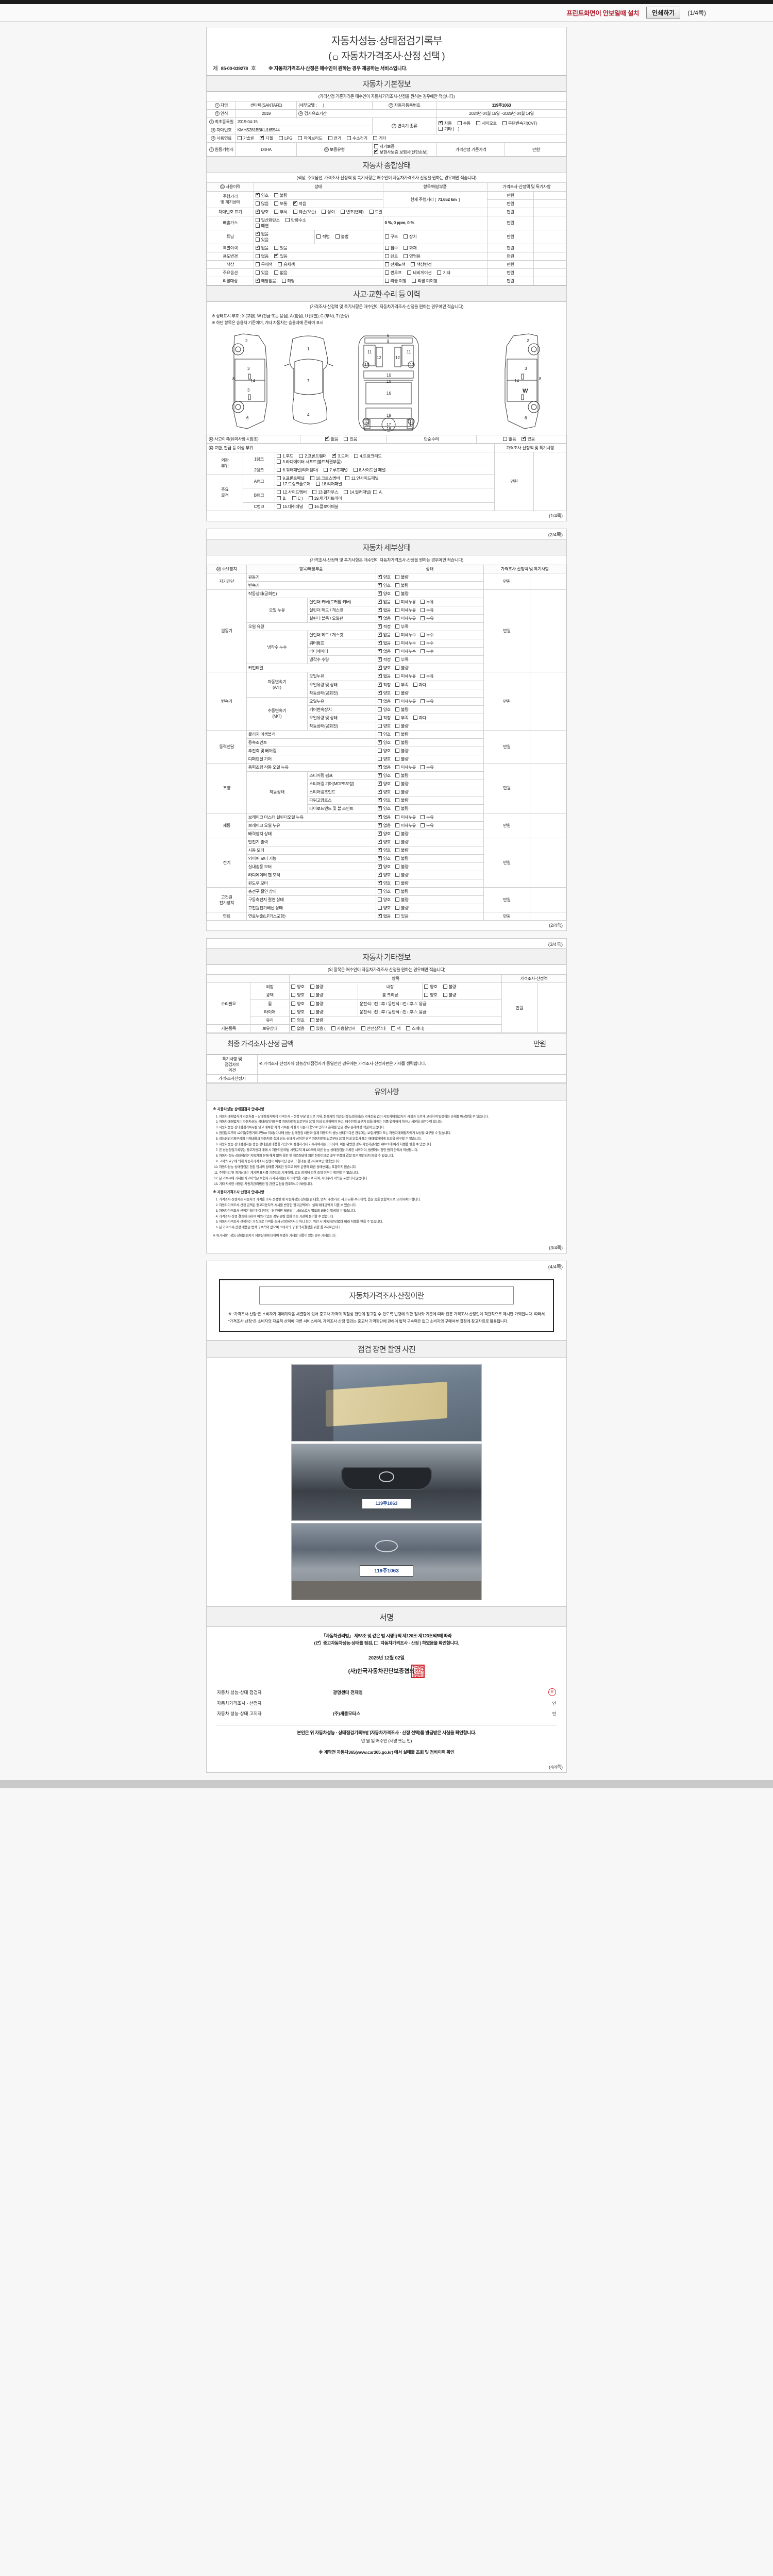 The image size is (773, 2576). What do you see at coordinates (285, 138) in the screenshot?
I see `fuel-opt-lpg: LPG` at bounding box center [285, 138].